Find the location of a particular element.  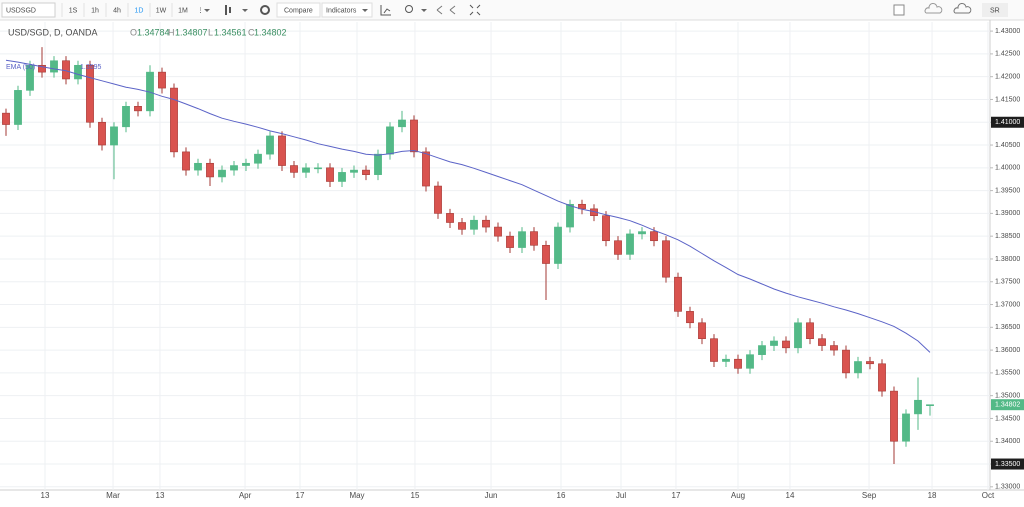

template-icon is located at coordinates (385, 10).